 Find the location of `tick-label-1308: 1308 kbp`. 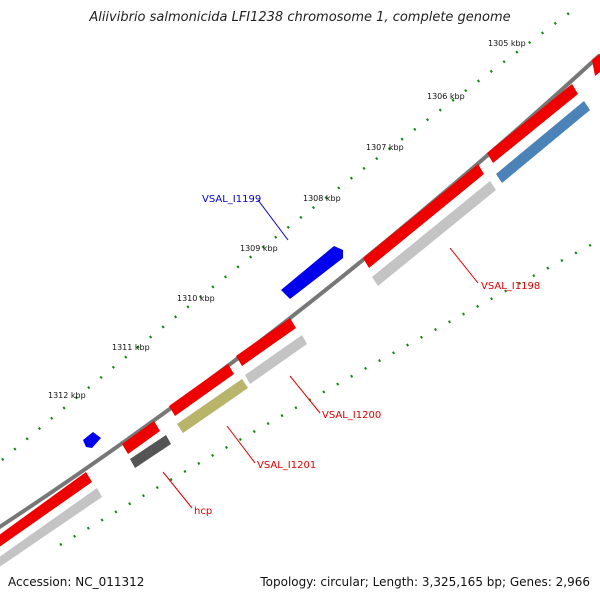

tick-label-1308: 1308 kbp is located at coordinates (322, 198).